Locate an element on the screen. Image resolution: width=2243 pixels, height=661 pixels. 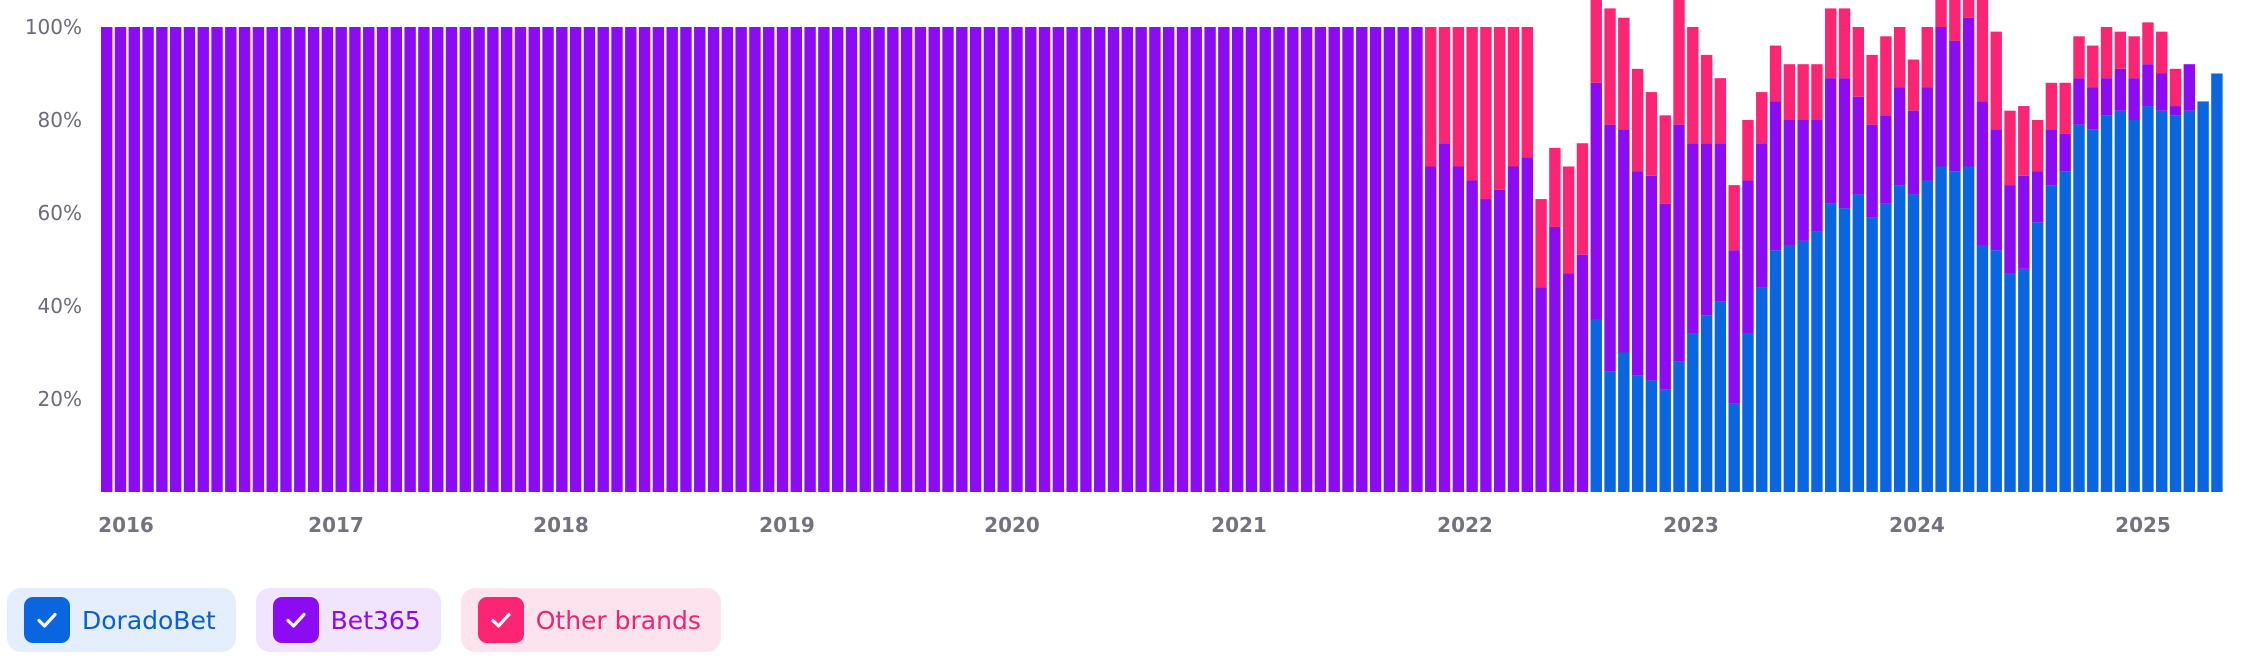
legend-item-doradobet: DoradoBet is located at coordinates (121, 620).